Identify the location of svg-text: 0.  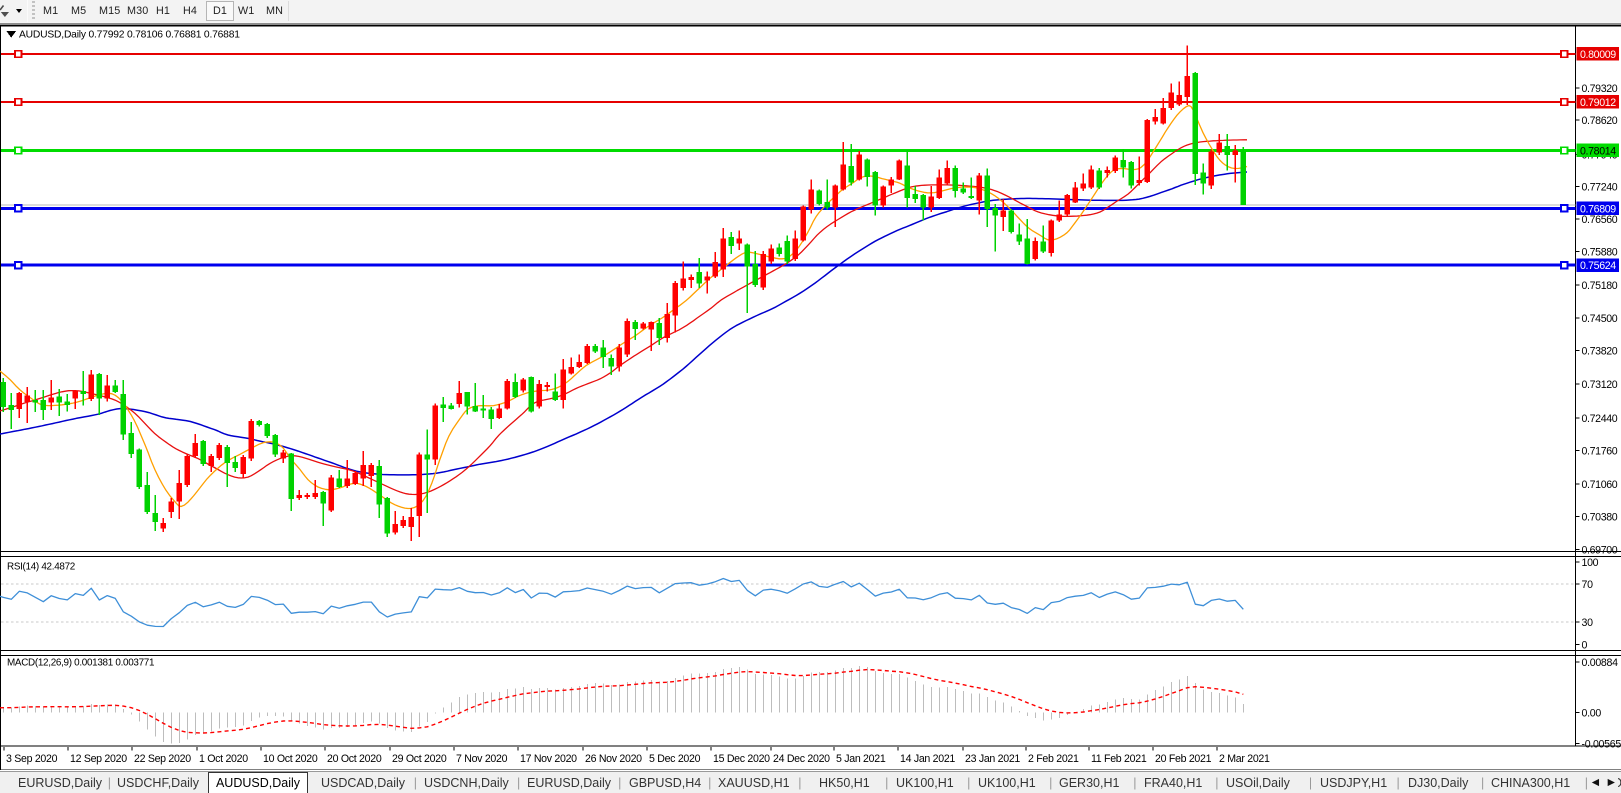
(1585, 646).